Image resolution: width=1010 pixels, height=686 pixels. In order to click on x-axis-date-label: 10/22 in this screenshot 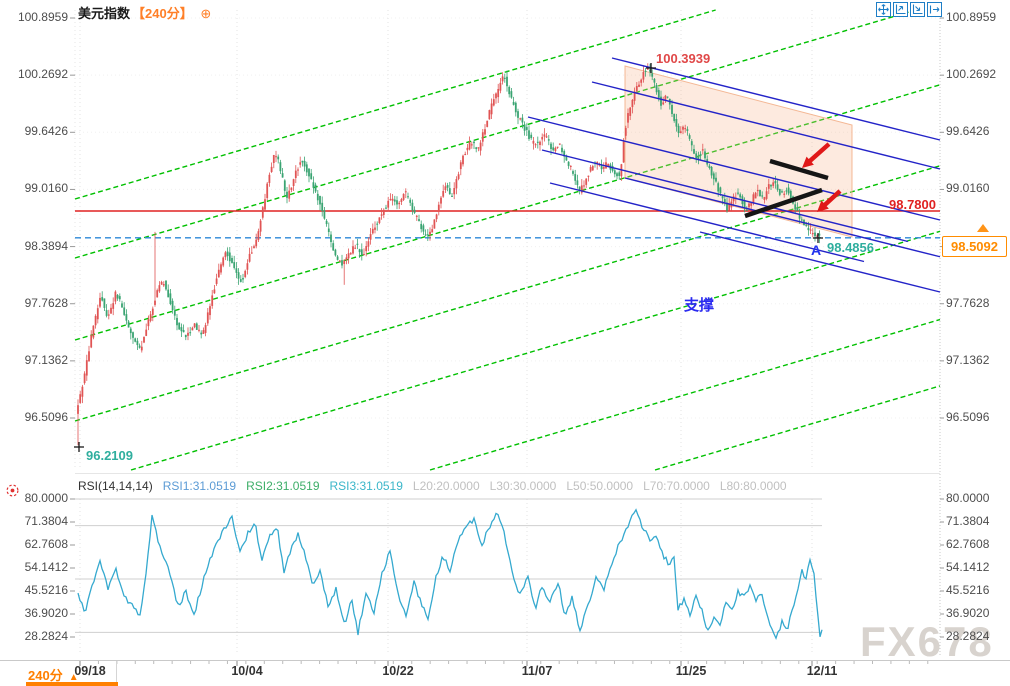, I will do `click(398, 671)`.